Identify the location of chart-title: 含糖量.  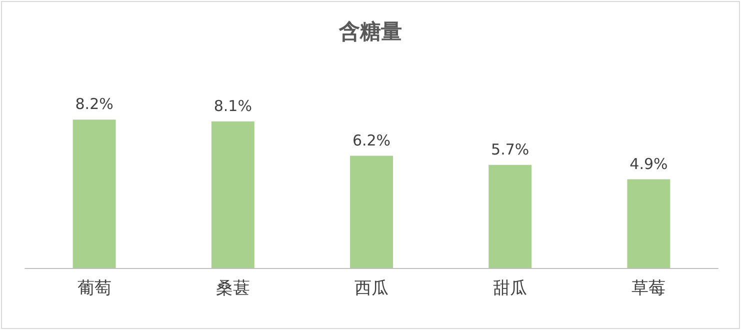
(370, 32).